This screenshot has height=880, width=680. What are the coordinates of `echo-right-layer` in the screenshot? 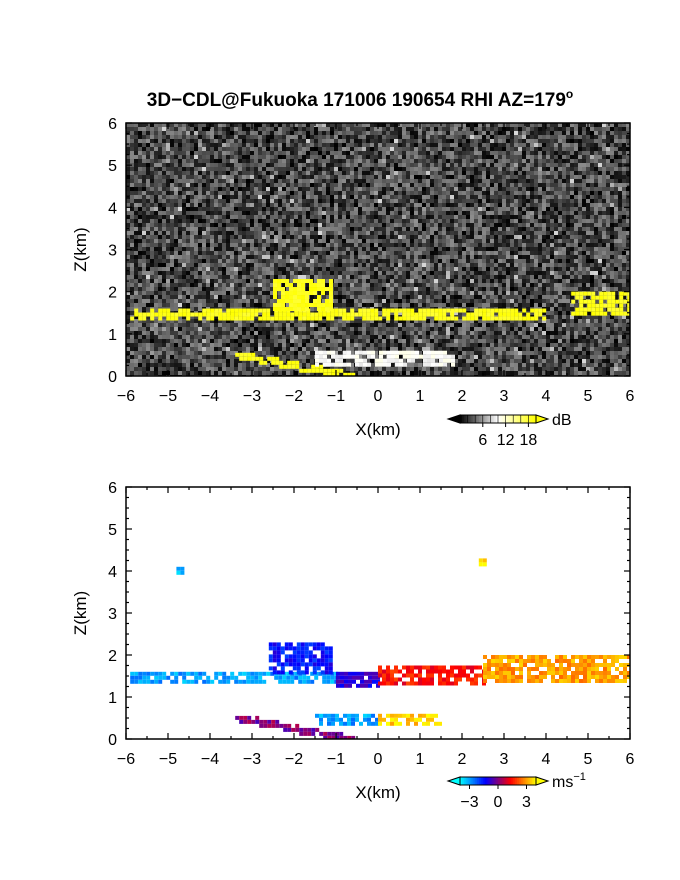 It's located at (600, 303).